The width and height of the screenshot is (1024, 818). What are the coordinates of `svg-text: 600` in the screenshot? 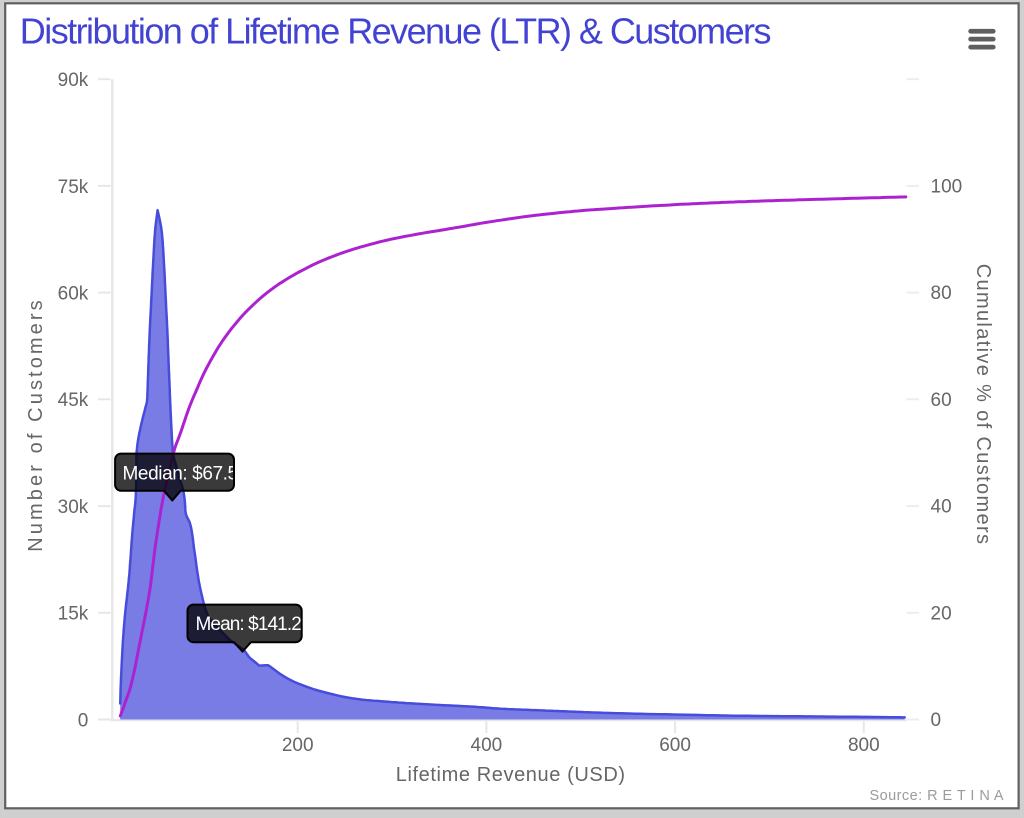 It's located at (675, 745).